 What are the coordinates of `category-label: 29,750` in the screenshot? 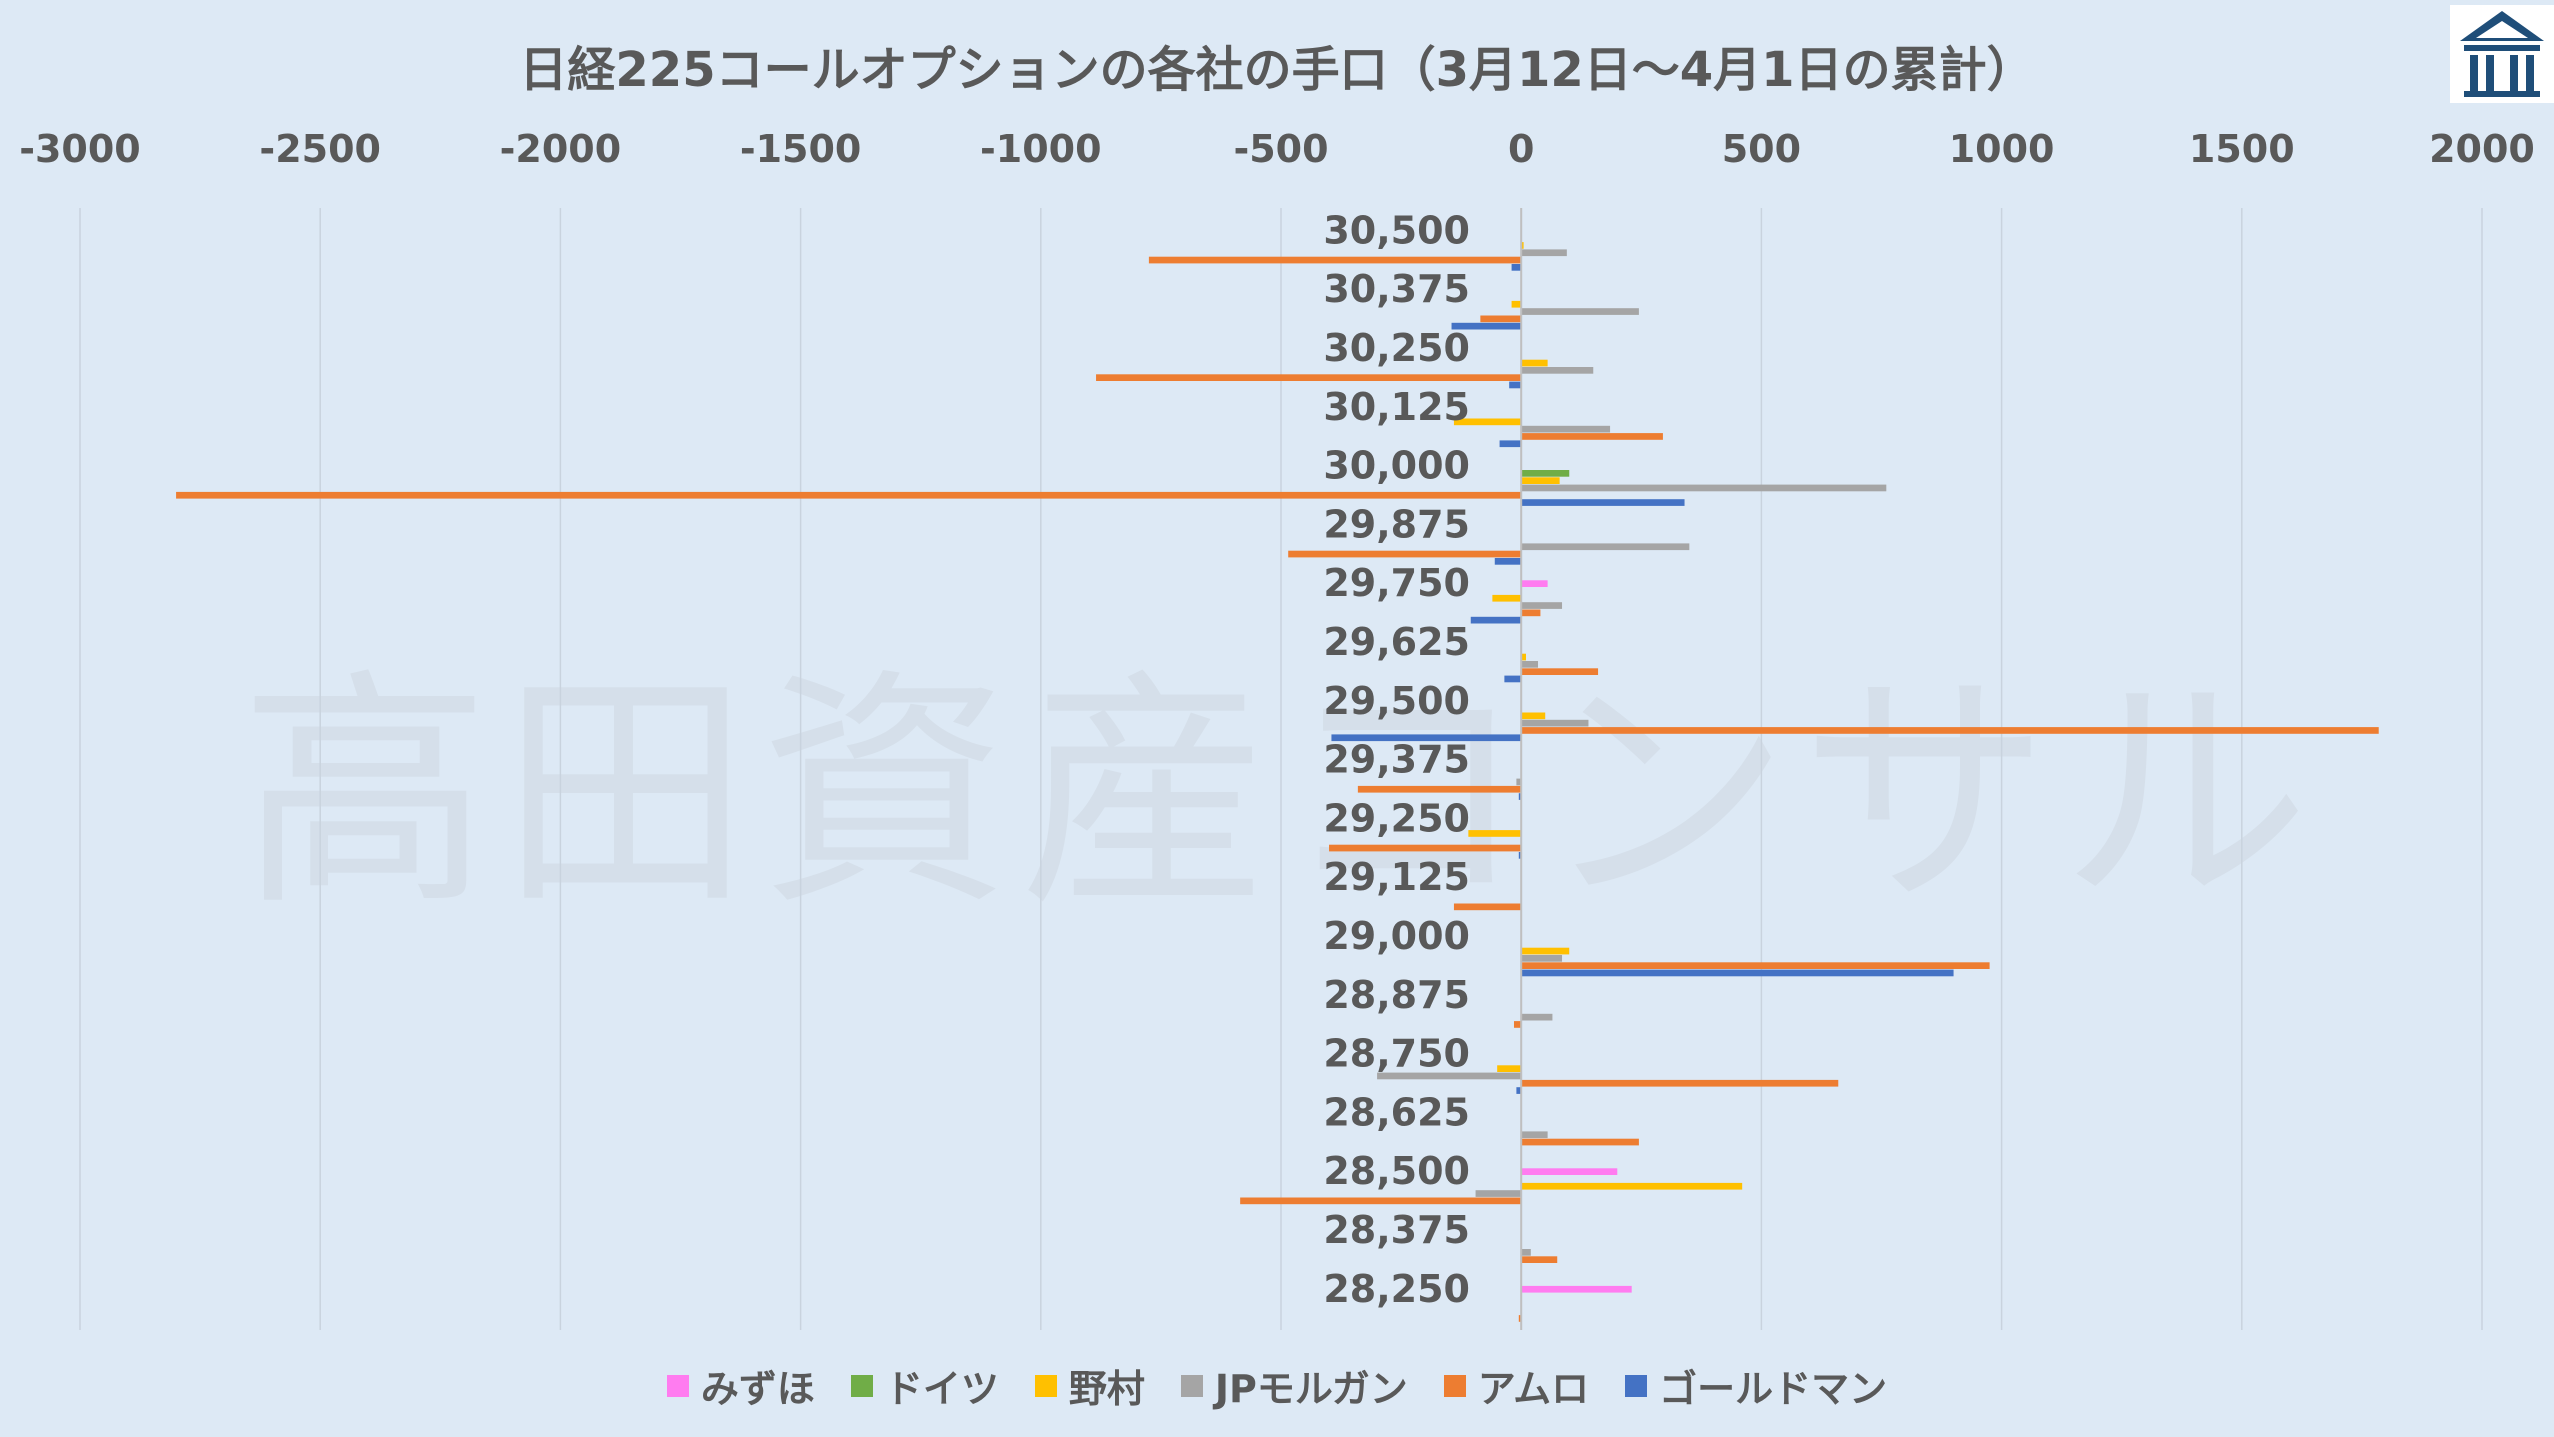 It's located at (1396, 583).